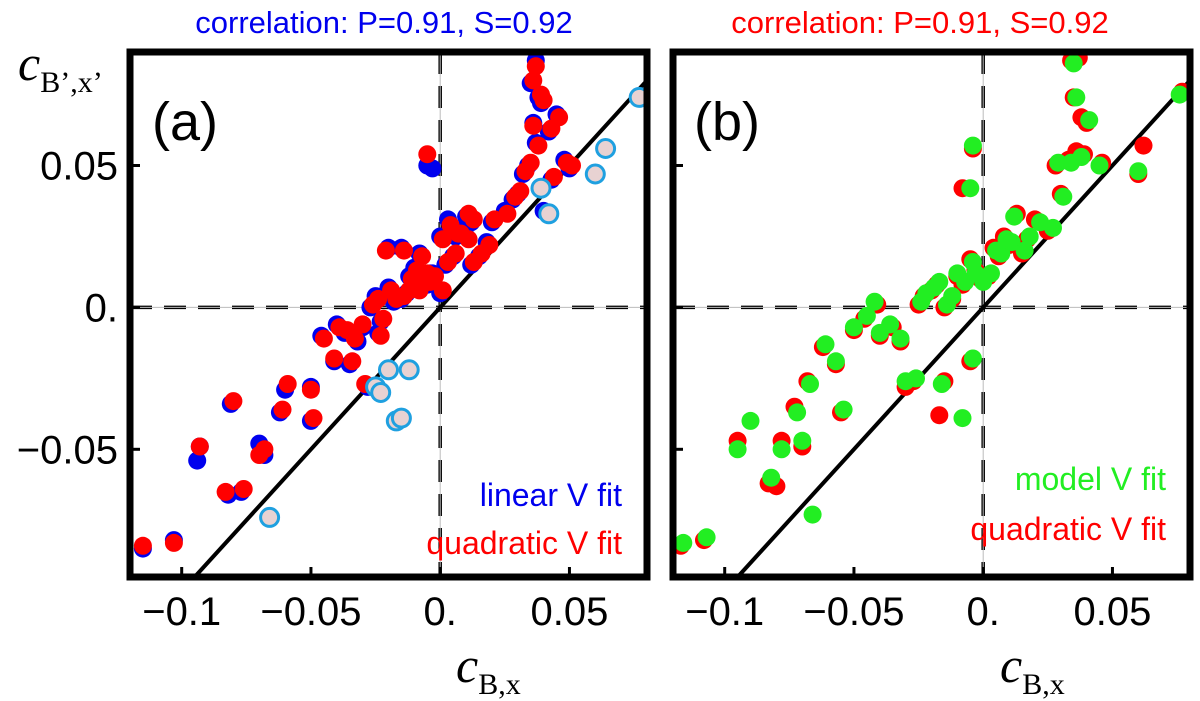 The image size is (1200, 701). I want to click on x-tick-label: −0.1, so click(724, 612).